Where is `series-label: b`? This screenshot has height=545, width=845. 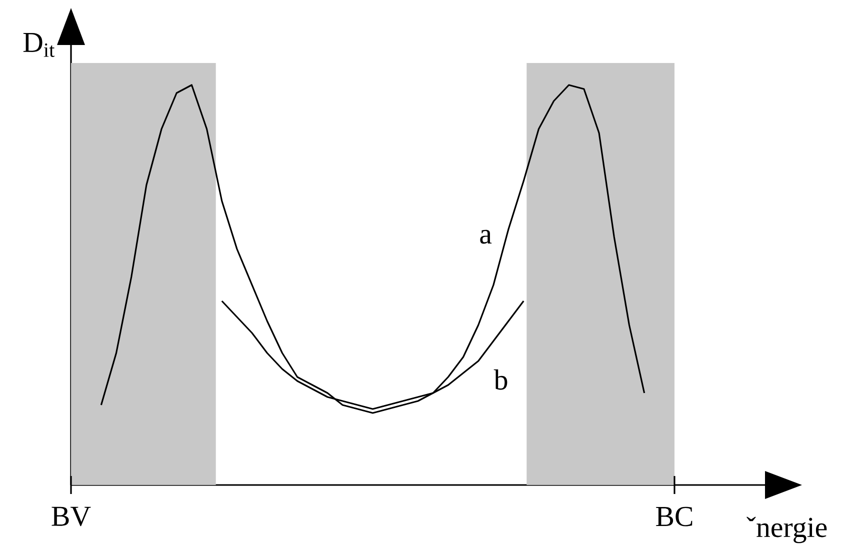
series-label: b is located at coordinates (501, 379).